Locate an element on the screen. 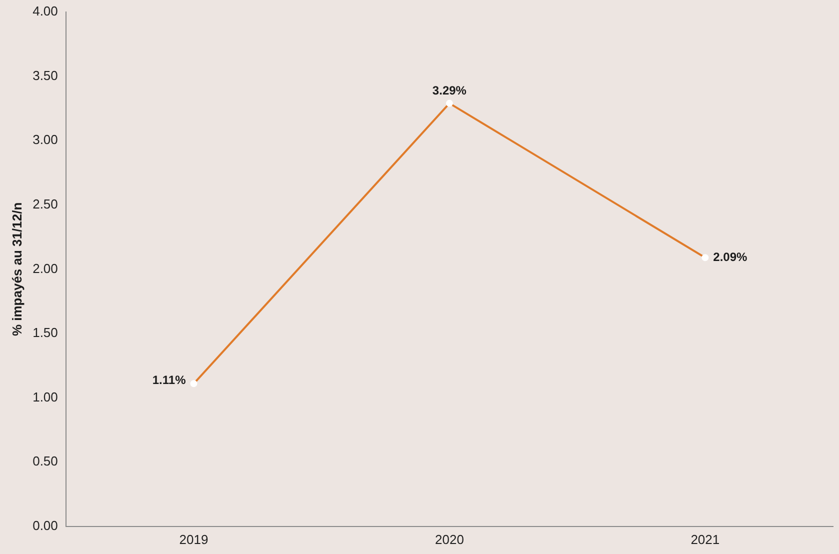 This screenshot has width=839, height=554. y-tick-label: 3.50 is located at coordinates (45, 75).